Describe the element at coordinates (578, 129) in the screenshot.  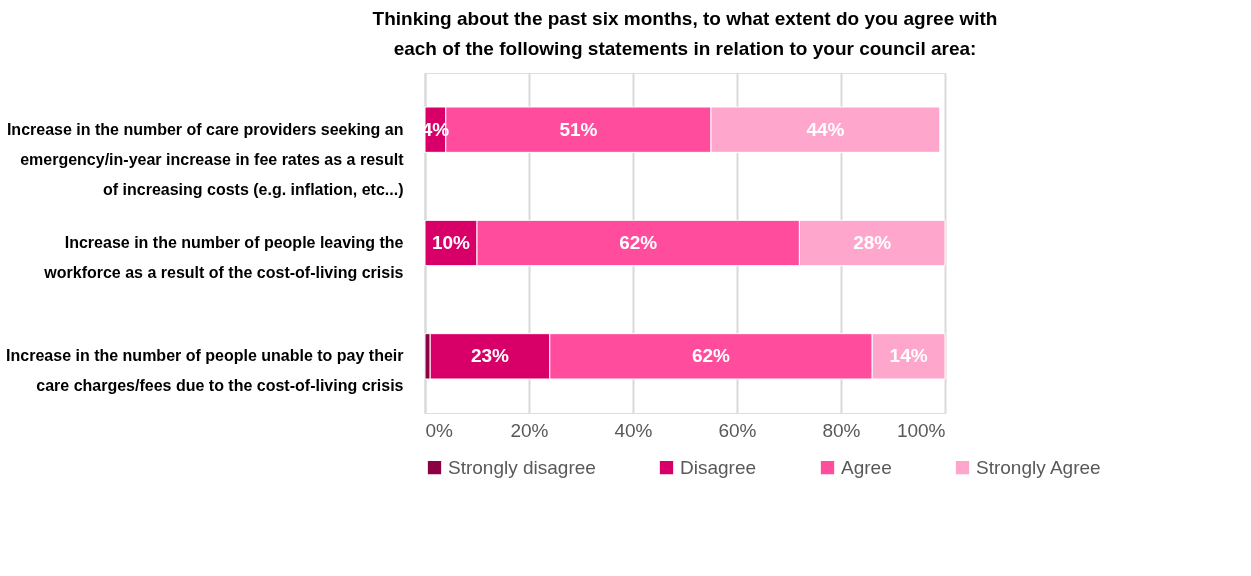
I see `data-label: 51%` at that location.